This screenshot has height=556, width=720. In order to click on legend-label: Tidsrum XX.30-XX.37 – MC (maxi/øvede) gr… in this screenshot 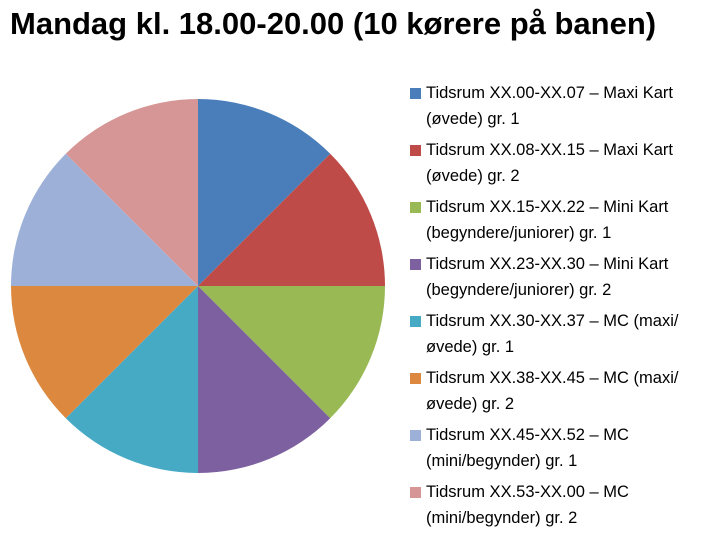, I will do `click(552, 334)`.